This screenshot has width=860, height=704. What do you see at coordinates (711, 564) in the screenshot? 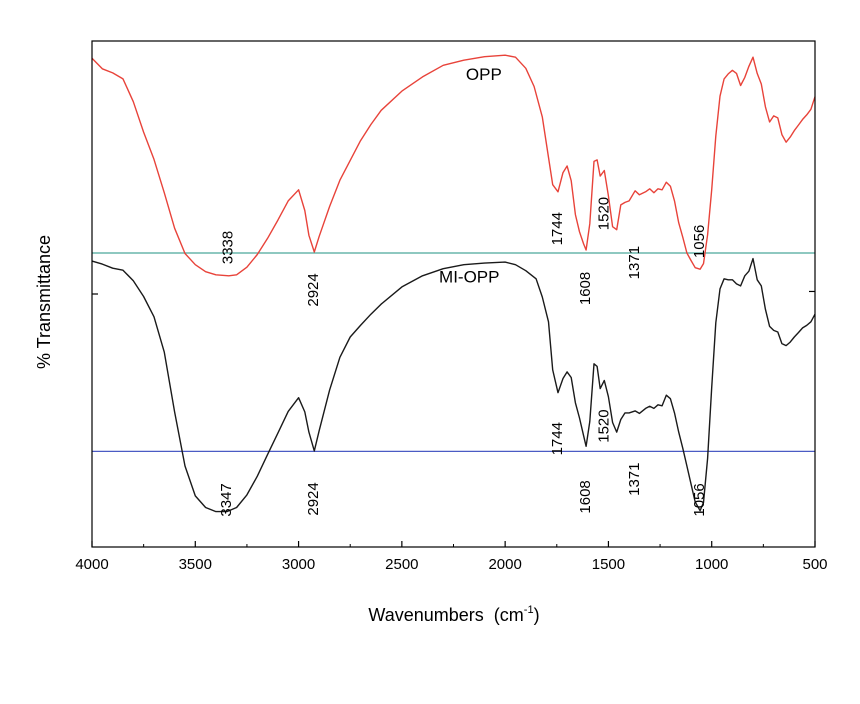
I see `x-tick-label: 1000` at bounding box center [711, 564].